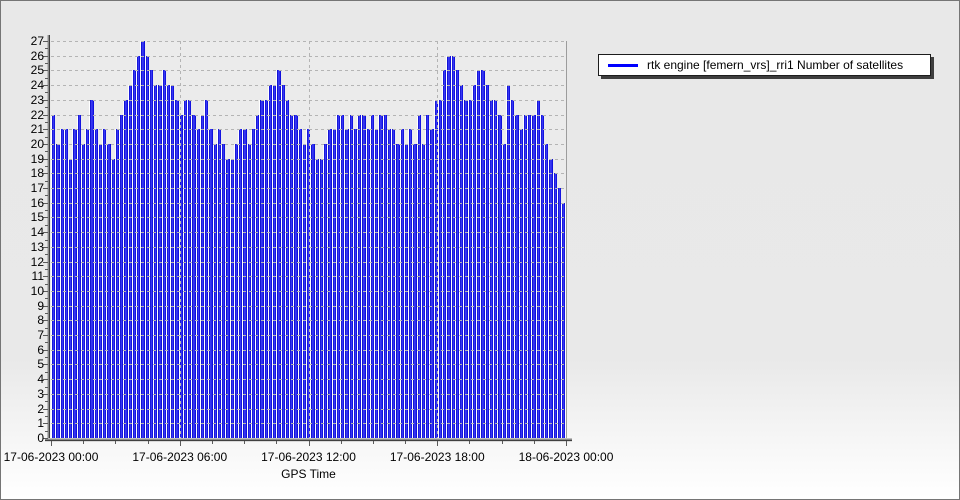 The height and width of the screenshot is (500, 960). I want to click on x-tick-label: 17-06-2023 06:00, so click(180, 457).